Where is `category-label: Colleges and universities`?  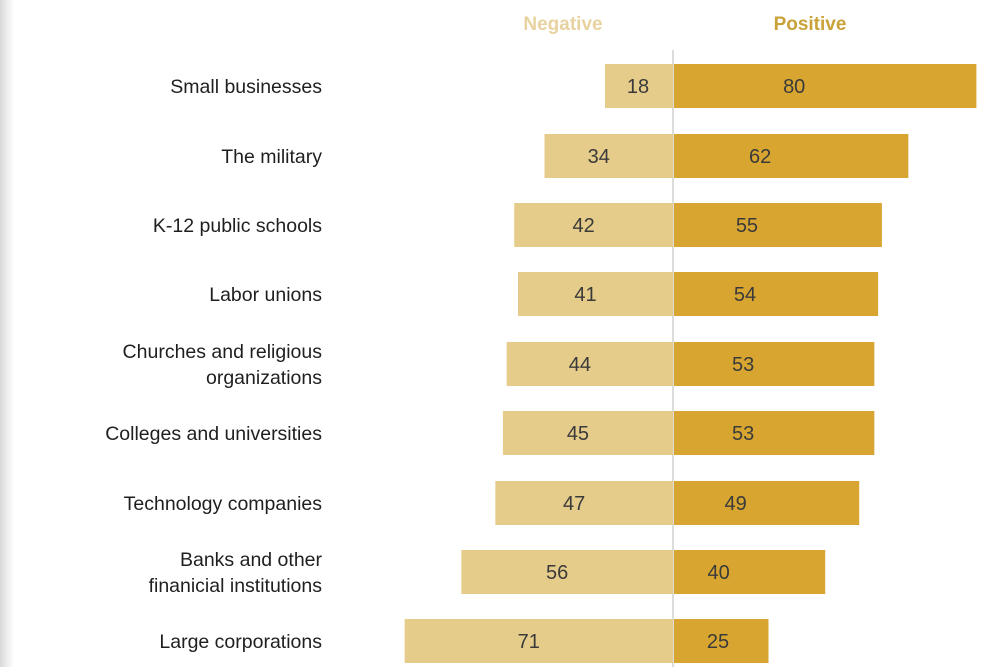
category-label: Colleges and universities is located at coordinates (213, 434).